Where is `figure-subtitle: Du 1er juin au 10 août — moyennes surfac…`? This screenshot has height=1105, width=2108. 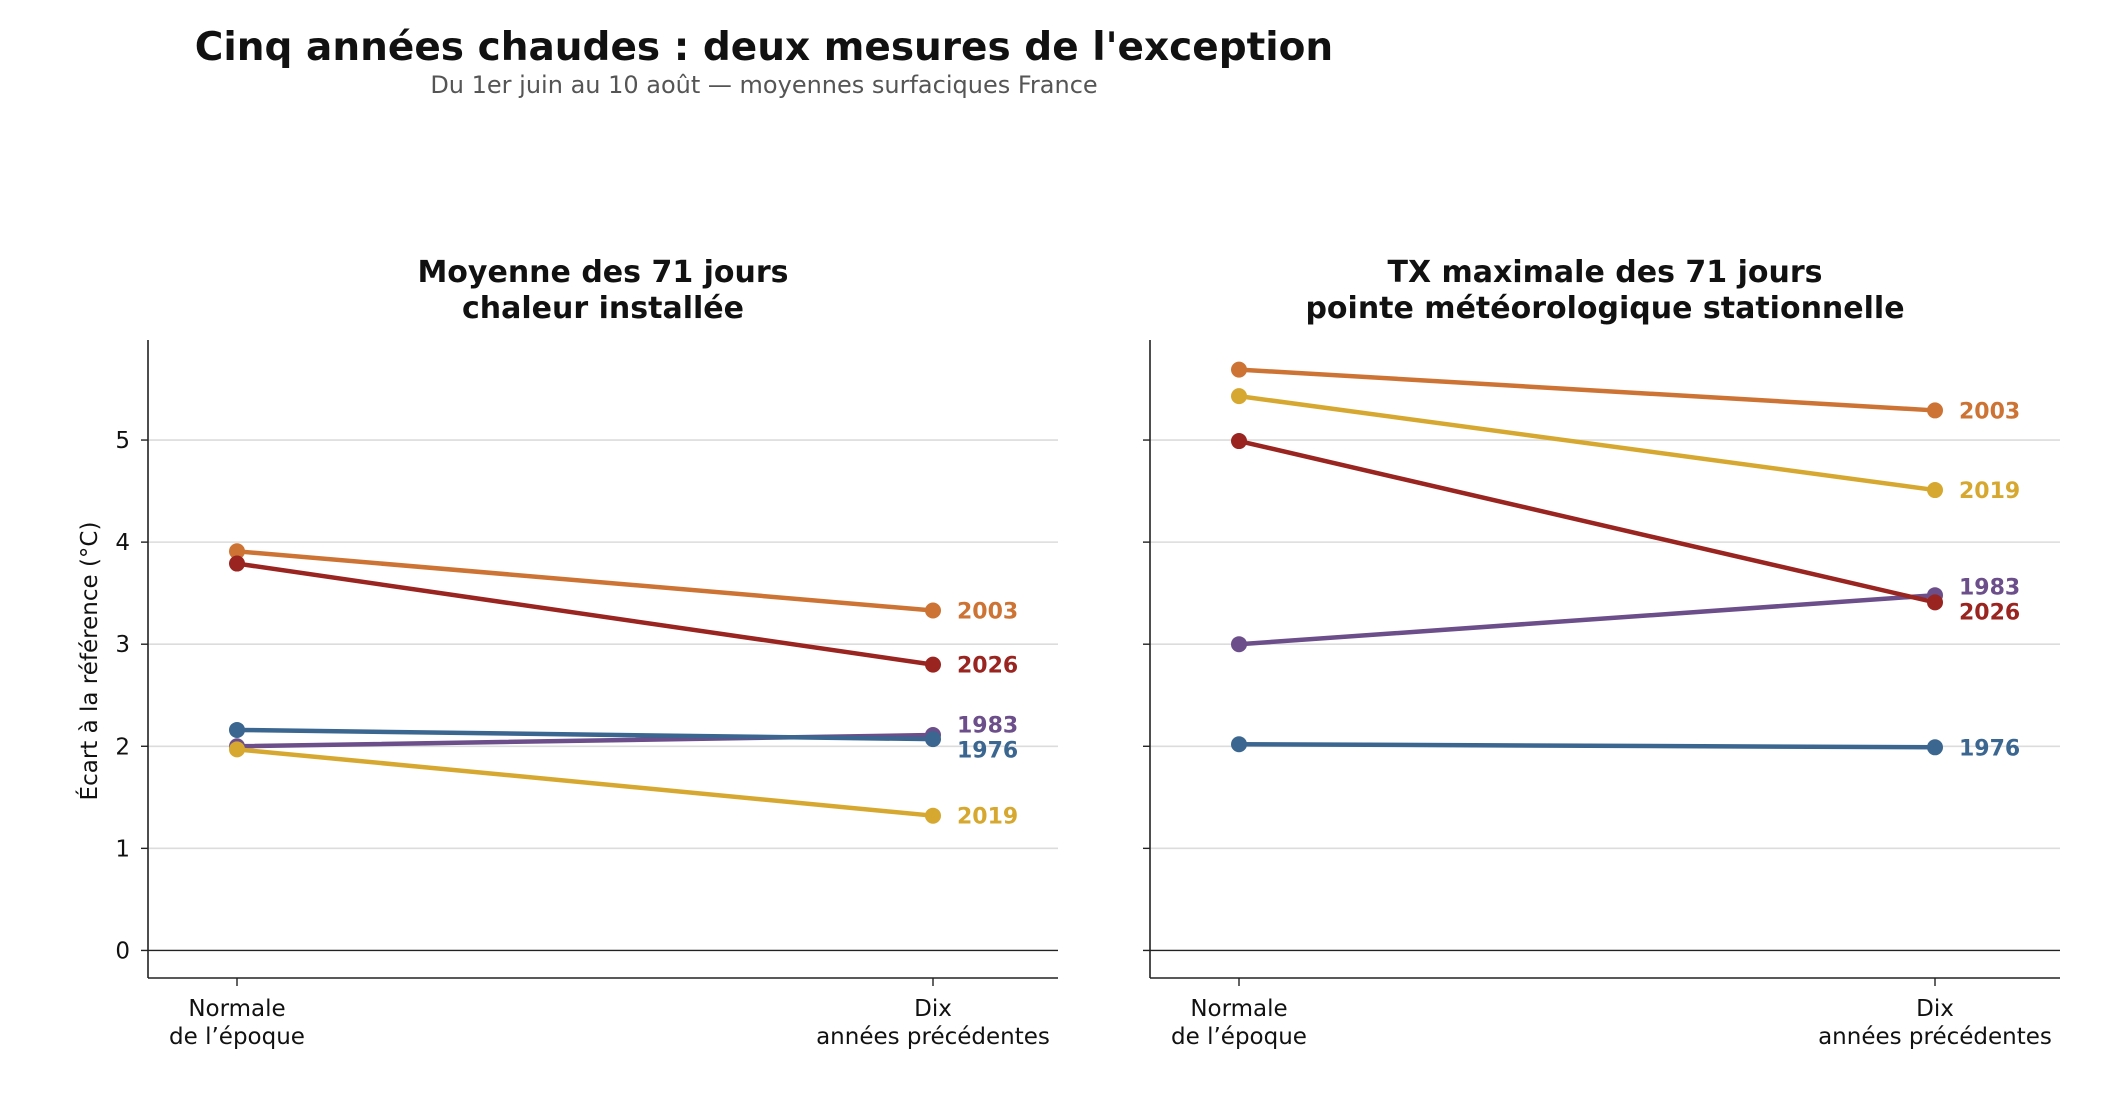 figure-subtitle: Du 1er juin au 10 août — moyennes surfac… is located at coordinates (763, 85).